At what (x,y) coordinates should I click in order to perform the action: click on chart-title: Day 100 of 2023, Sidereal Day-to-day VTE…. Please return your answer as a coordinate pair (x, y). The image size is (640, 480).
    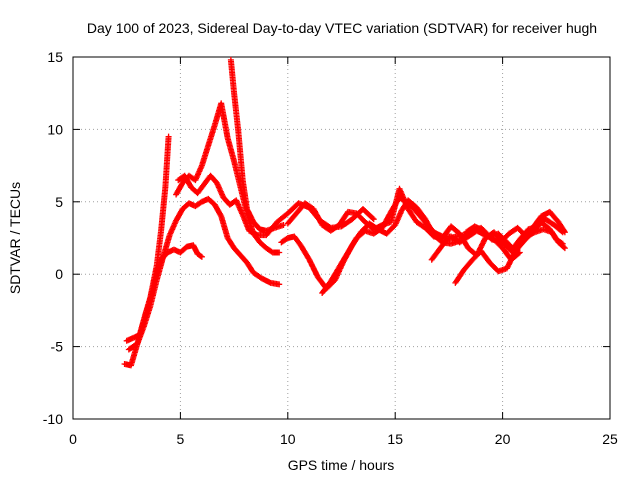
    Looking at the image, I should click on (342, 28).